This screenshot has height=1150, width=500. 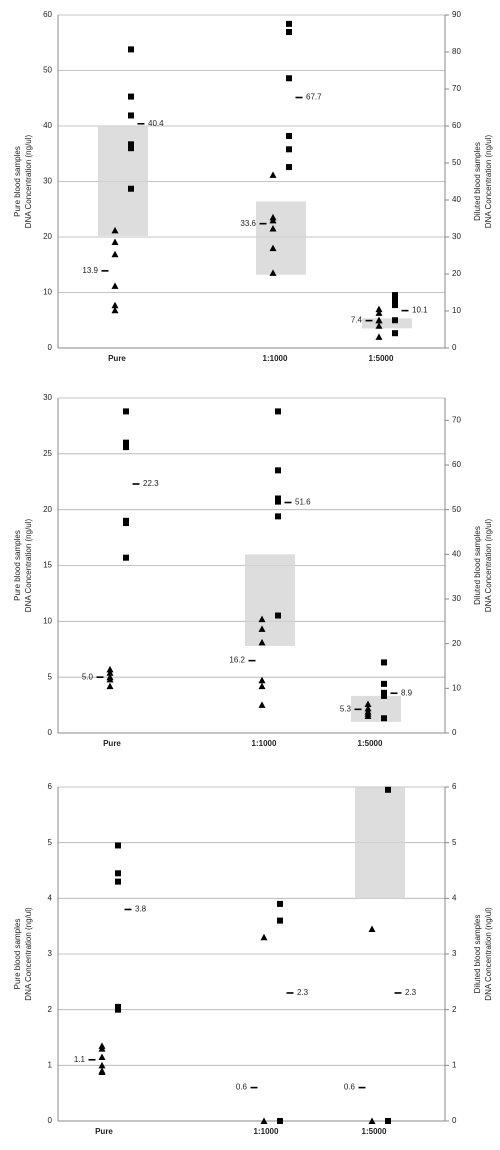 What do you see at coordinates (454, 347) in the screenshot?
I see `y2-tick-label: 0` at bounding box center [454, 347].